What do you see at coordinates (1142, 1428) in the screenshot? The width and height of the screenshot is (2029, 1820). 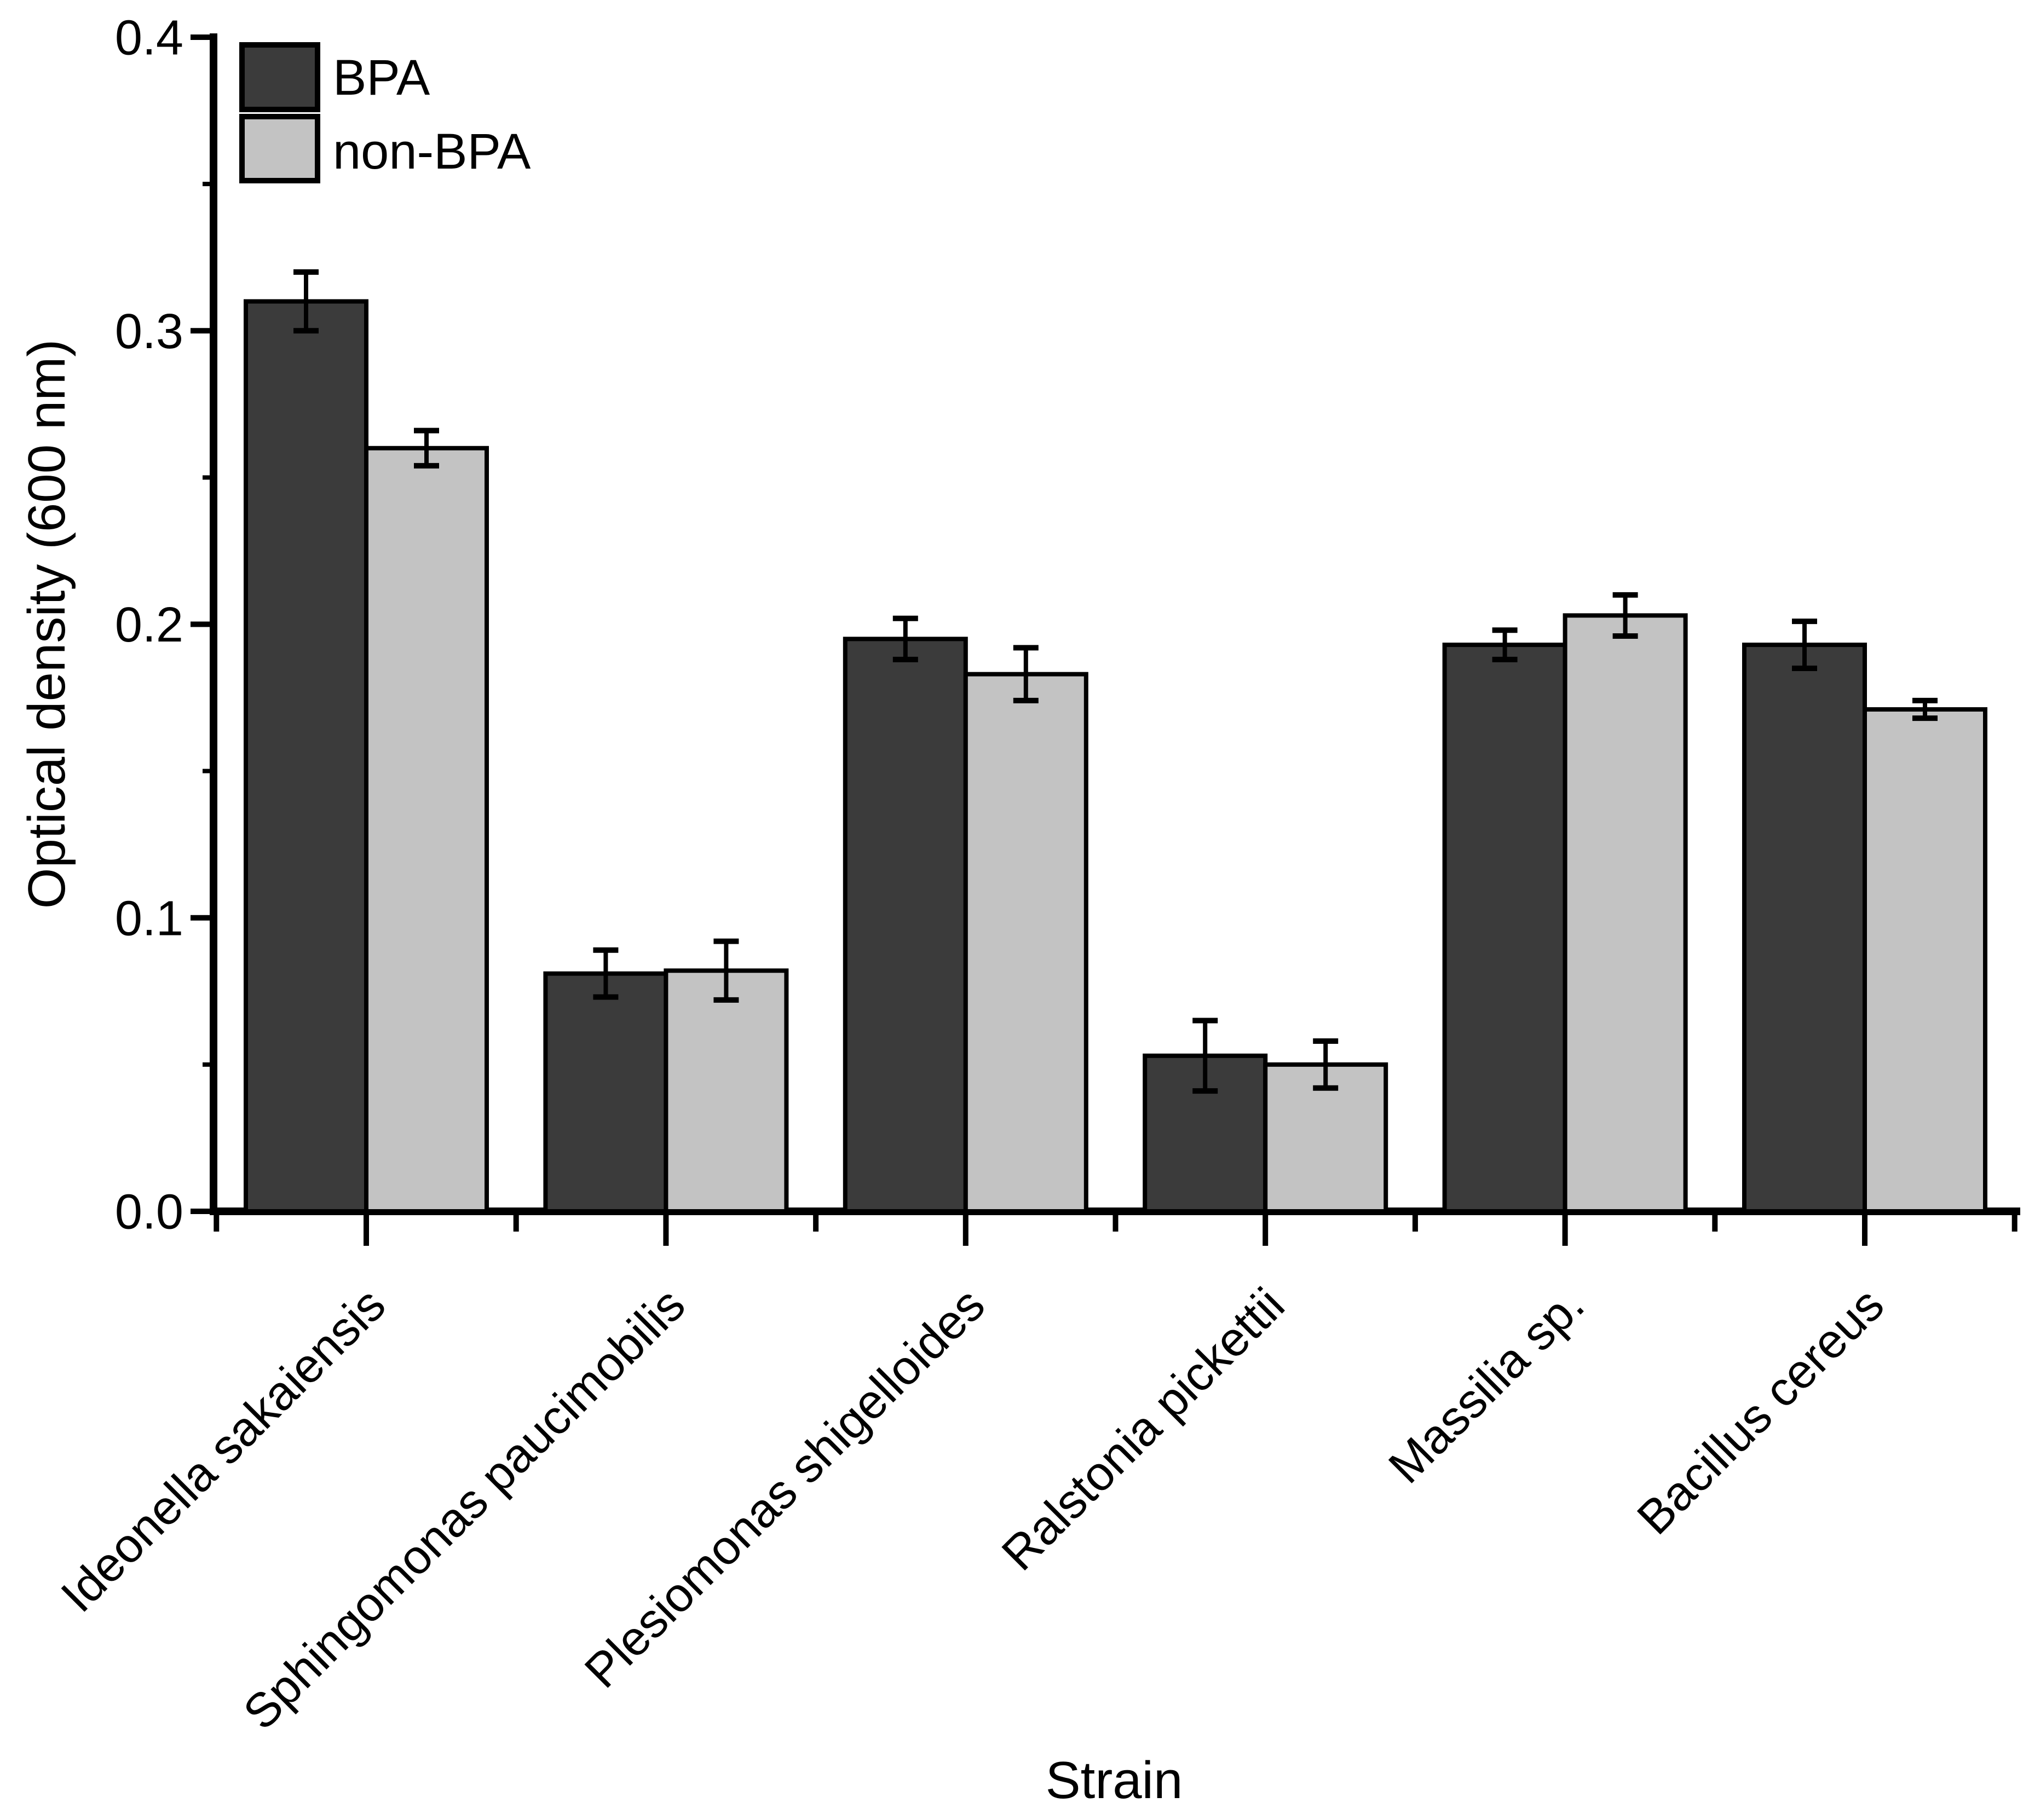 I see `x-category-label: Ralstonia pickettii` at bounding box center [1142, 1428].